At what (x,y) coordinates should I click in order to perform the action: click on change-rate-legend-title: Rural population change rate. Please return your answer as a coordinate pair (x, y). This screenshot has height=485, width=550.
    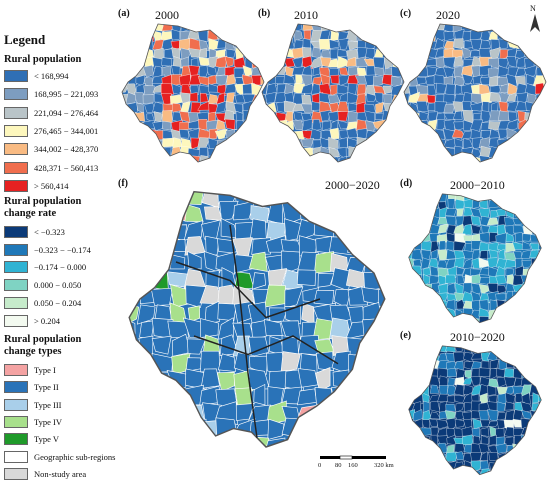
    Looking at the image, I should click on (42, 208).